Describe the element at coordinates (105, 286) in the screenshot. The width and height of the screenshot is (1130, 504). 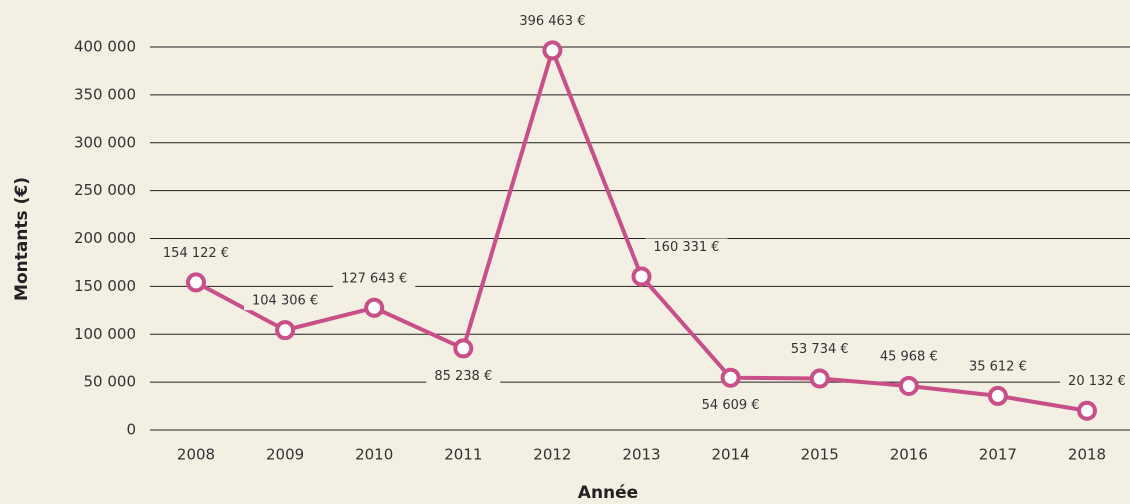
I see `y-tick-label: 150 000` at that location.